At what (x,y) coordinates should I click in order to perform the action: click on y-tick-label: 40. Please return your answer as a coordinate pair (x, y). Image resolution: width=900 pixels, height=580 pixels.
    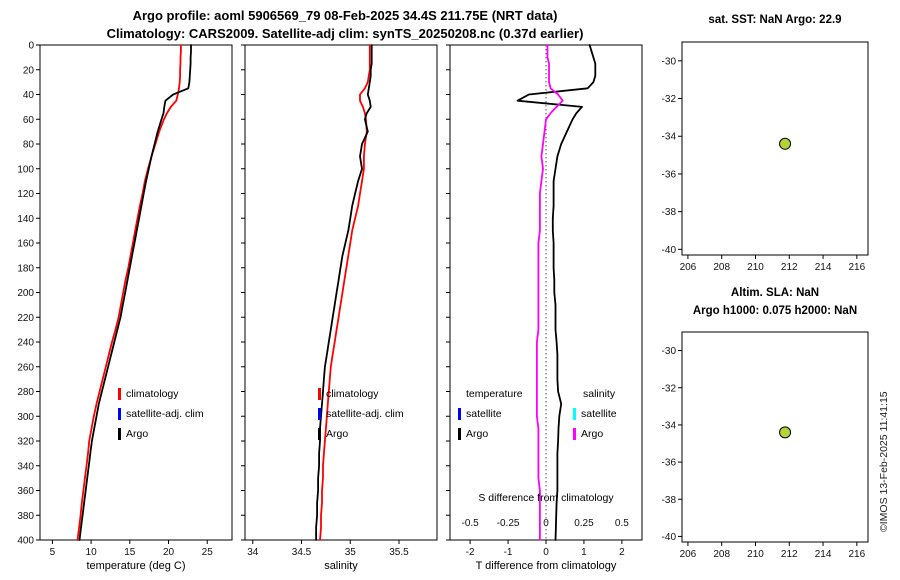
    Looking at the image, I should click on (29, 95).